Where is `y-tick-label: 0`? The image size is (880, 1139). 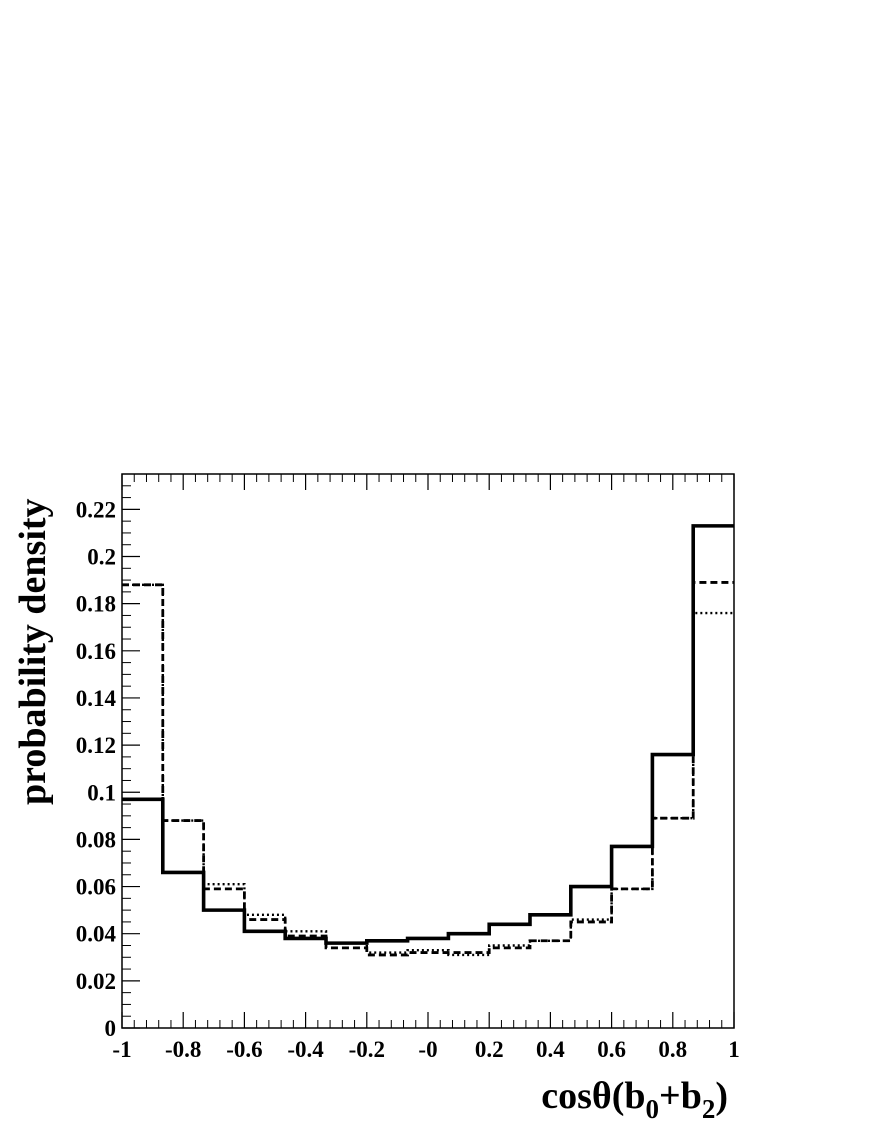
y-tick-label: 0 is located at coordinates (111, 1028).